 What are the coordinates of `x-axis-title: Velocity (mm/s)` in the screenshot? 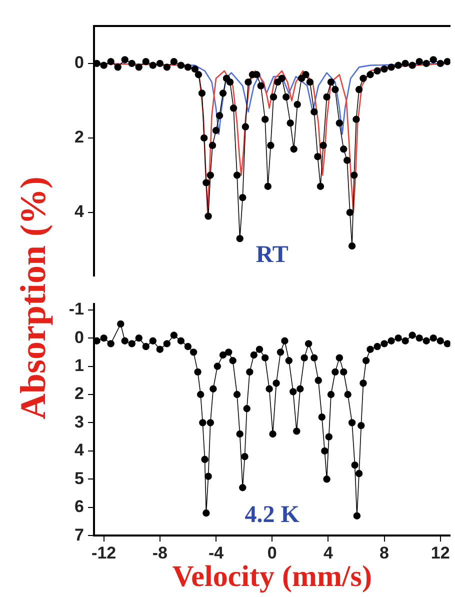 It's located at (272, 576).